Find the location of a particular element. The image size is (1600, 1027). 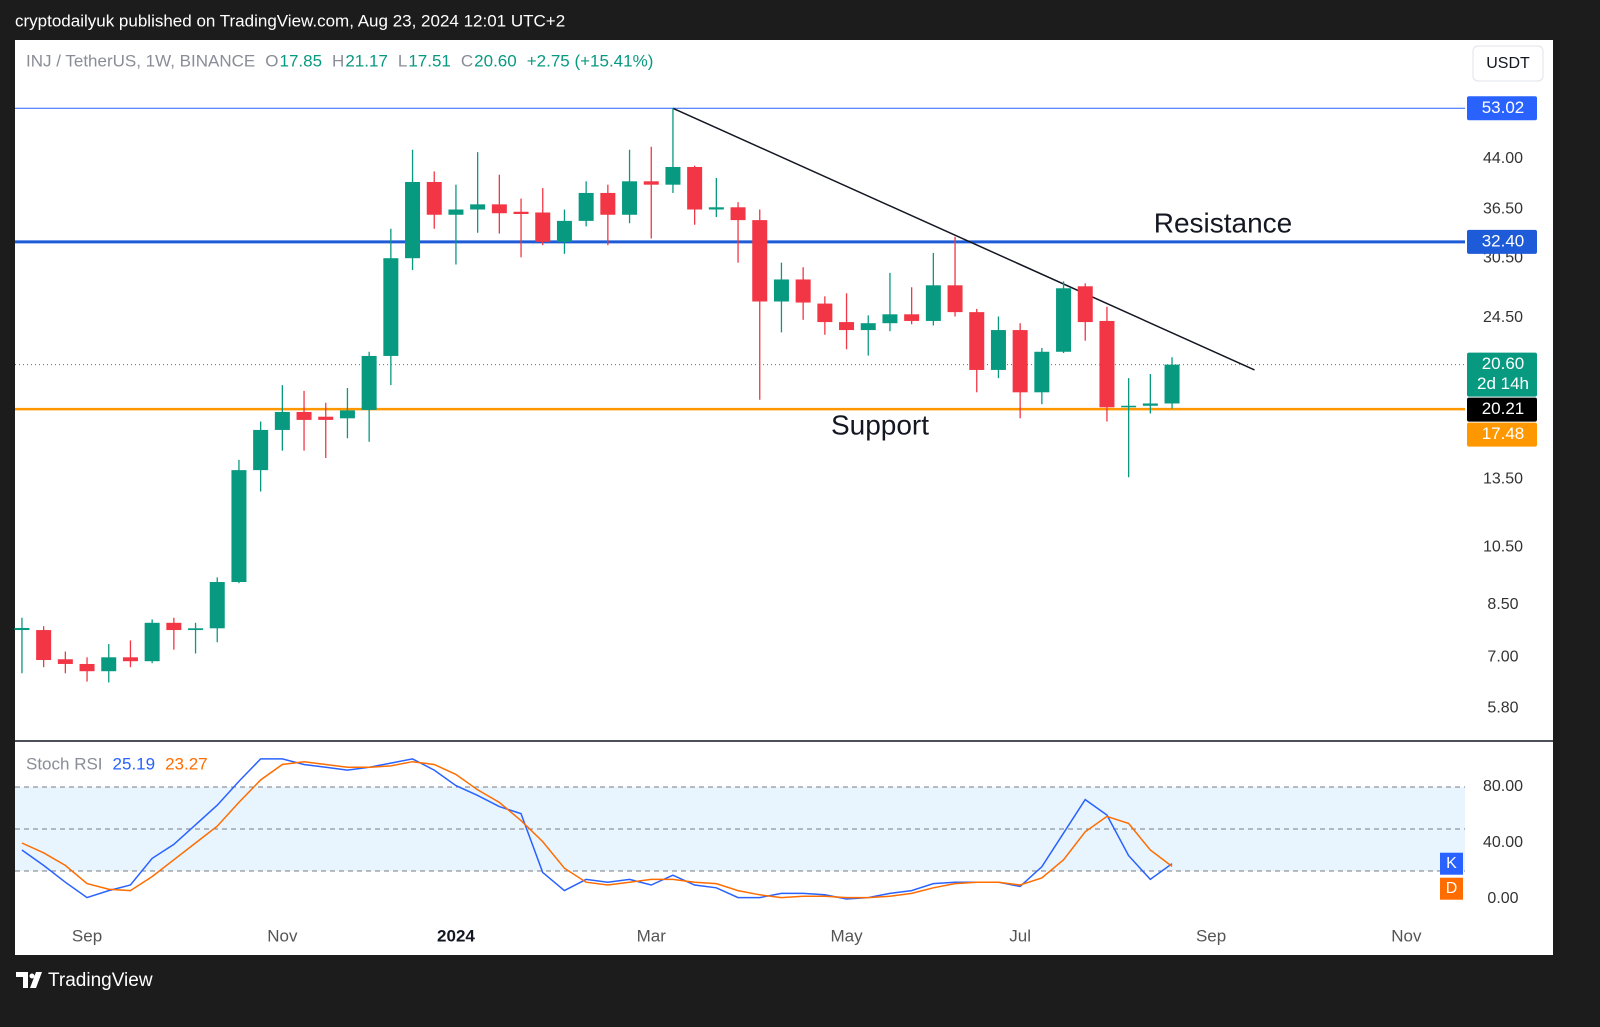

price-box: 32.40 is located at coordinates (1502, 241).